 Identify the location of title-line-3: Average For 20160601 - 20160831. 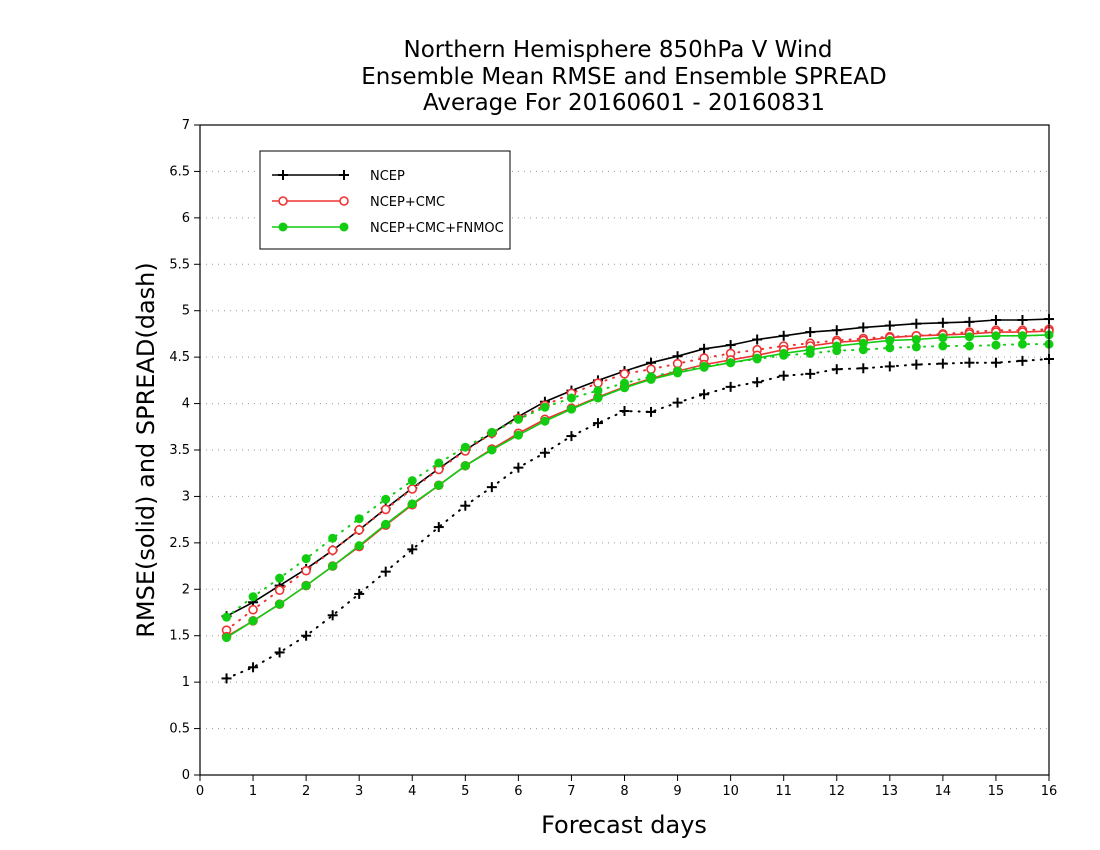
(624, 103).